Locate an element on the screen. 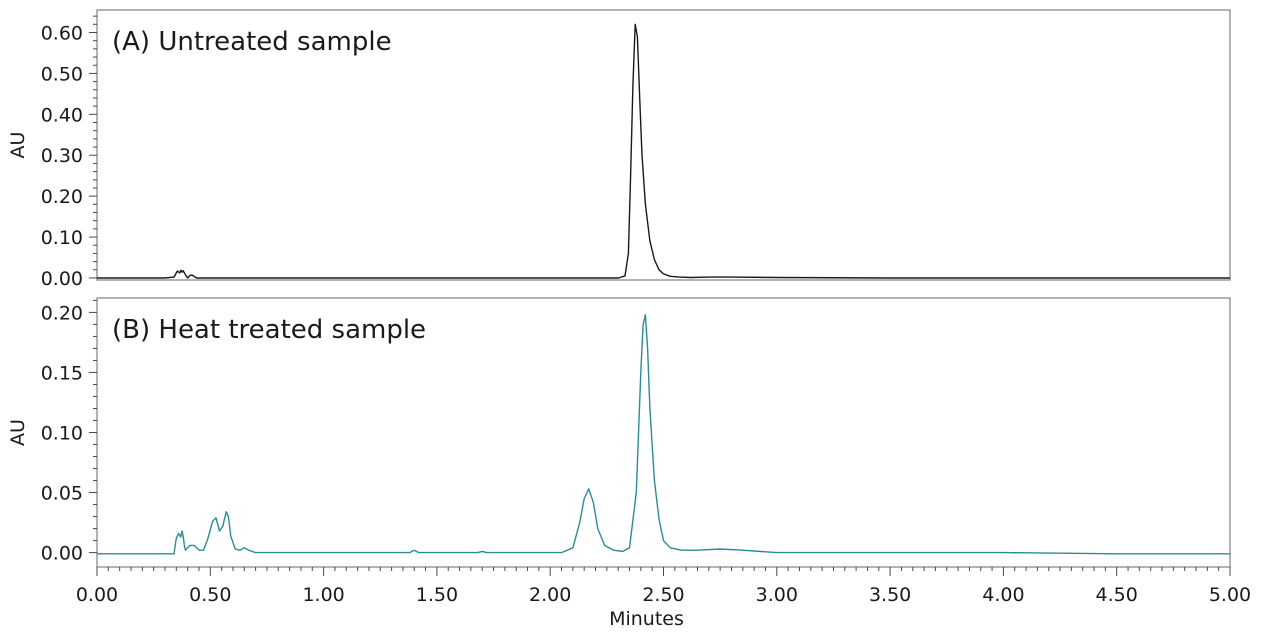  y-tick-label: 0.30 is located at coordinates (62, 156).